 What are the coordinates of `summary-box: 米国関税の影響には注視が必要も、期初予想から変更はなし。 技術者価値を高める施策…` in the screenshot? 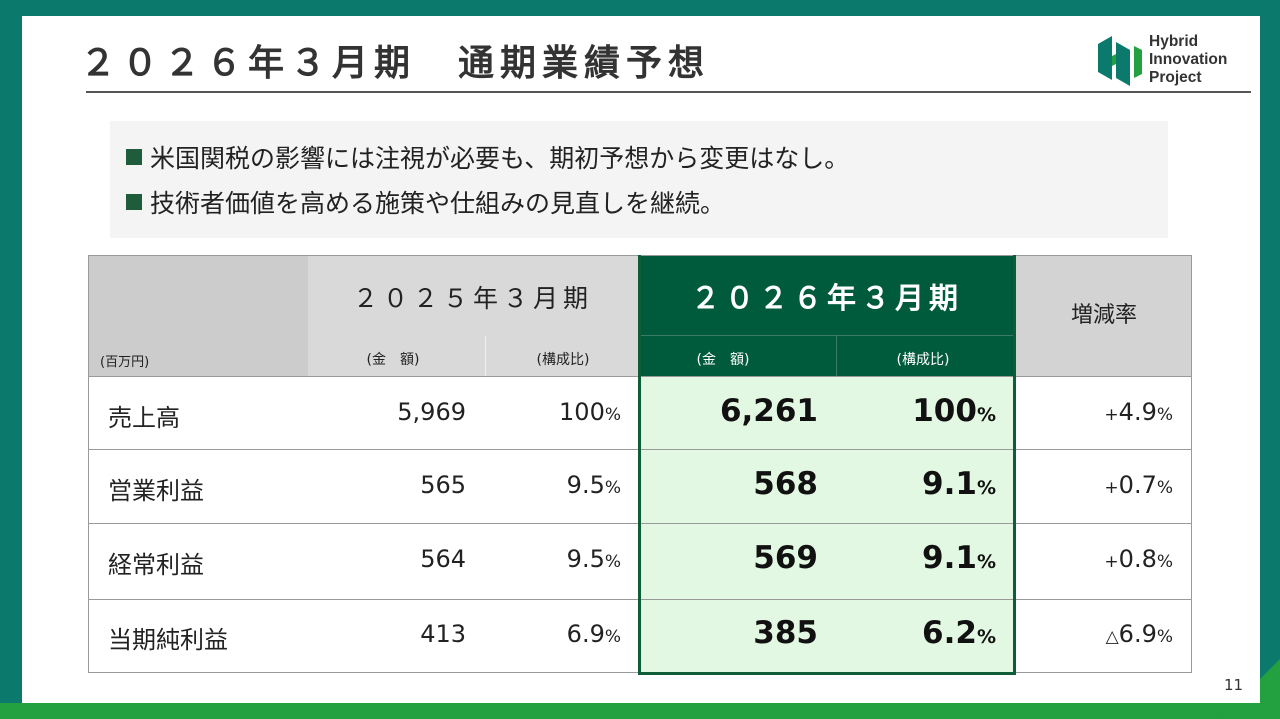 It's located at (639, 179).